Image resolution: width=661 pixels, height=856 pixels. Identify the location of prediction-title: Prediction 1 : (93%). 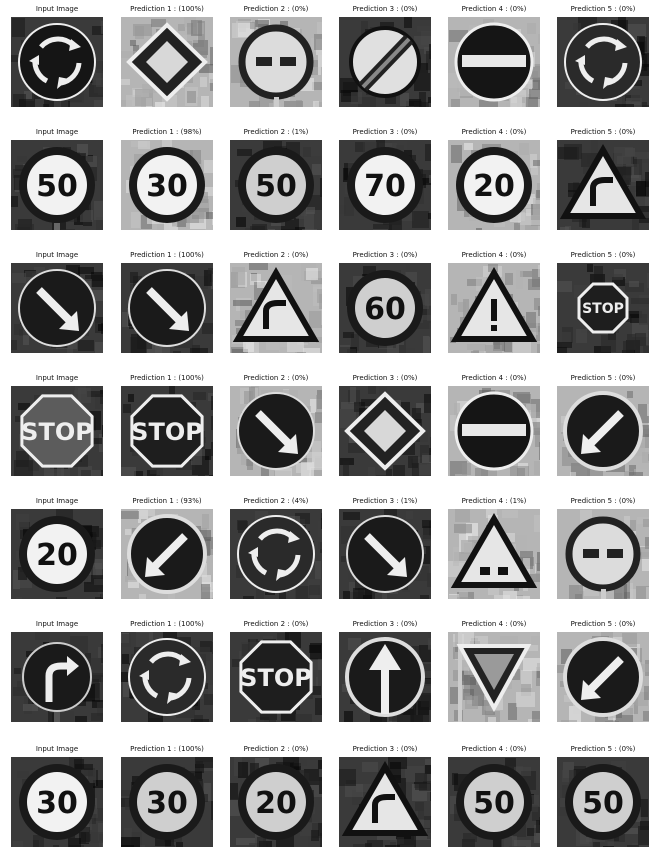
(167, 501).